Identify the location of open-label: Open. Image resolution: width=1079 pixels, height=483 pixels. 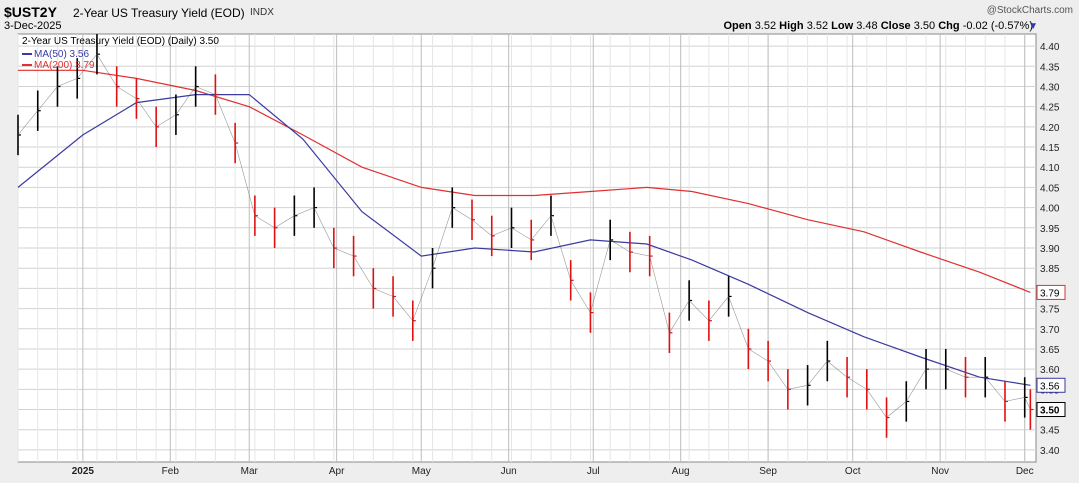
(737, 26).